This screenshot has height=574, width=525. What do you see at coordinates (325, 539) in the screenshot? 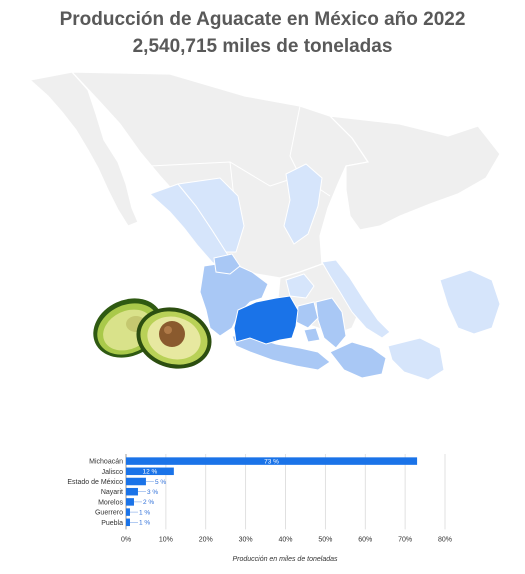
I see `x-tick-label: 50%` at bounding box center [325, 539].